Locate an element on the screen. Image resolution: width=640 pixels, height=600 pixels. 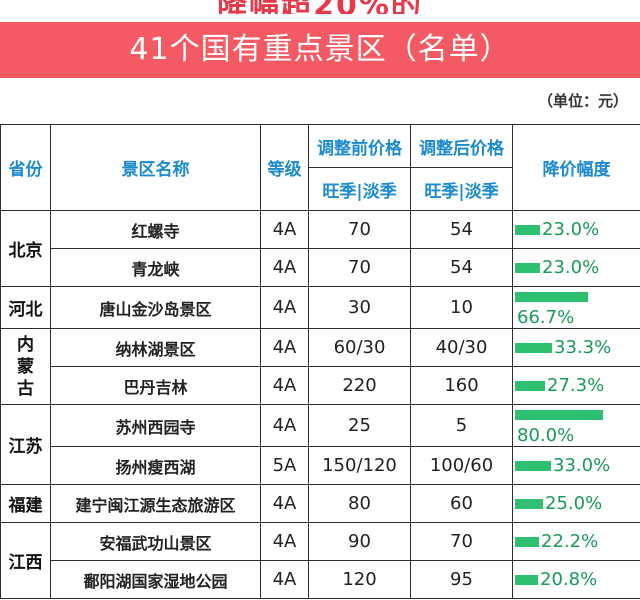
price-after-cell: 60 is located at coordinates (461, 503).